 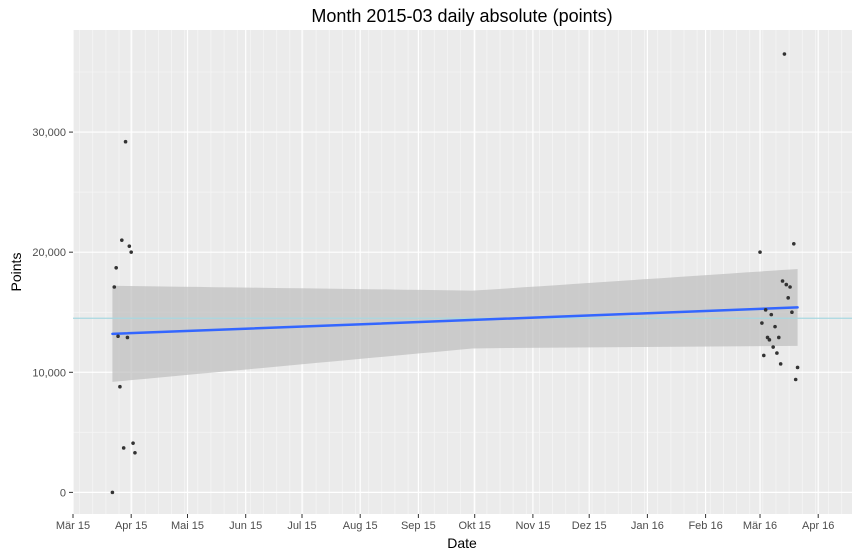 What do you see at coordinates (16, 272) in the screenshot?
I see `y-axis-title: Points` at bounding box center [16, 272].